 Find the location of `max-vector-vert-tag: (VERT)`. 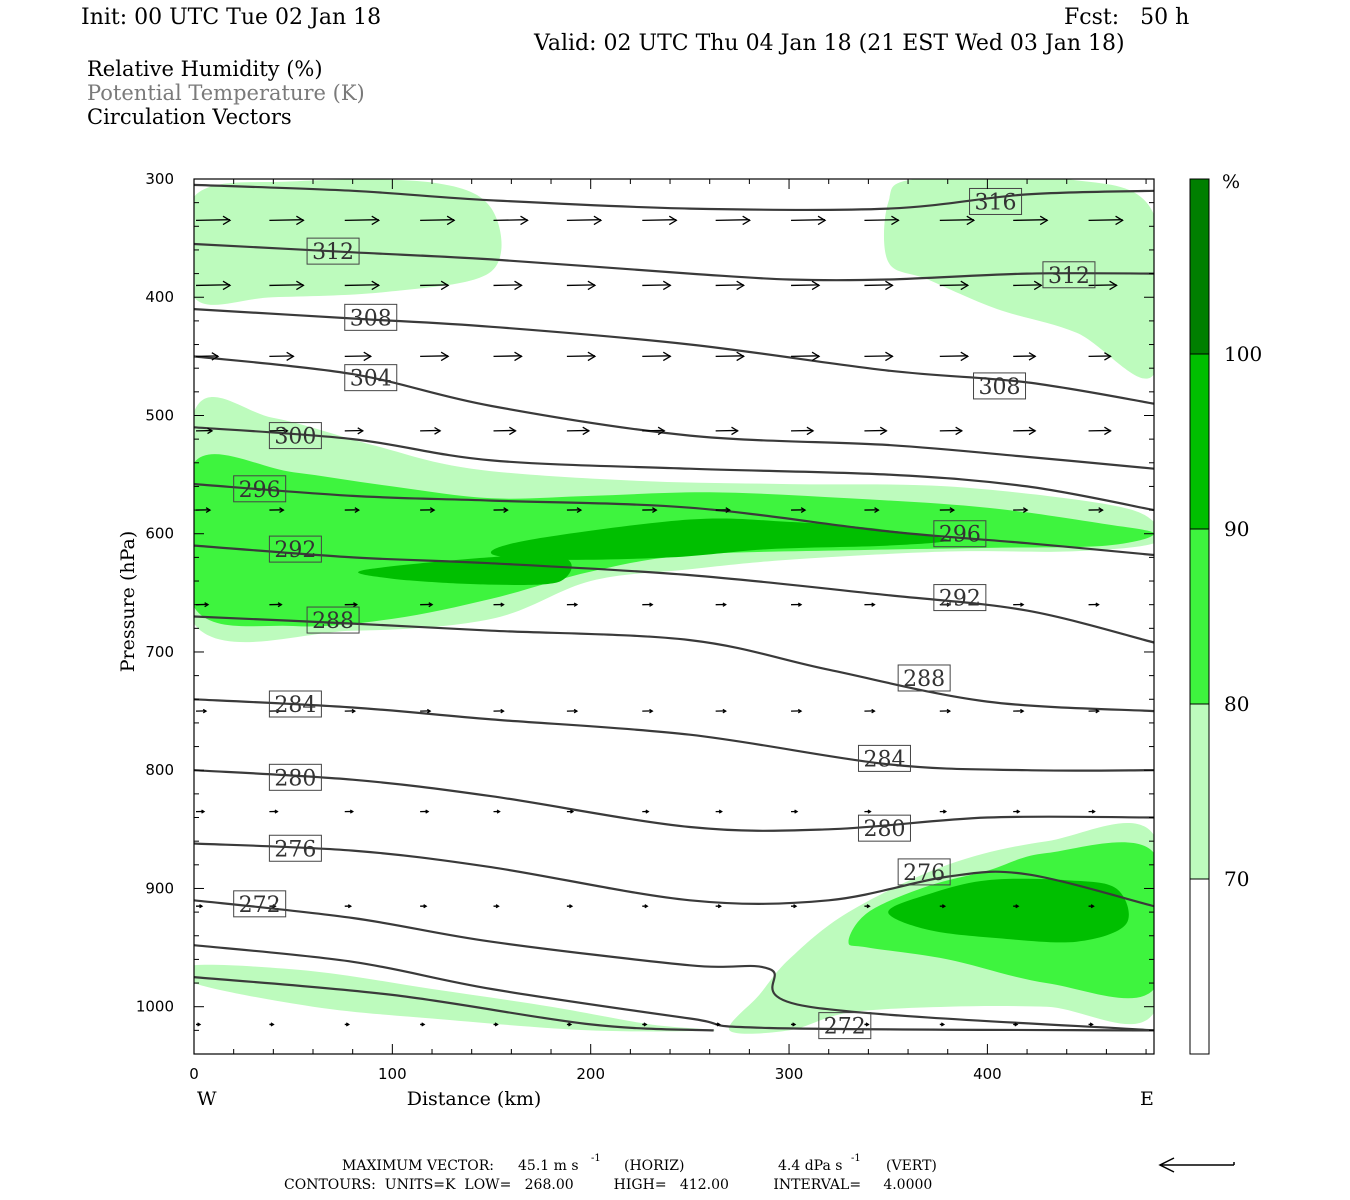

max-vector-vert-tag: (VERT) is located at coordinates (911, 1166).